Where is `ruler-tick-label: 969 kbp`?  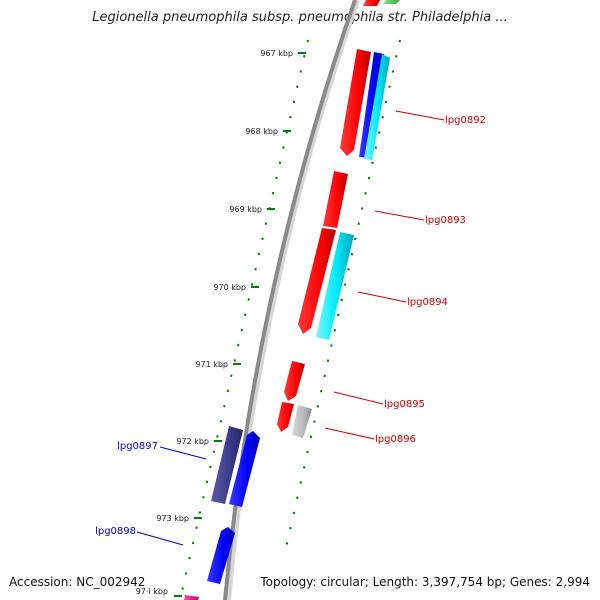
ruler-tick-label: 969 kbp is located at coordinates (245, 209).